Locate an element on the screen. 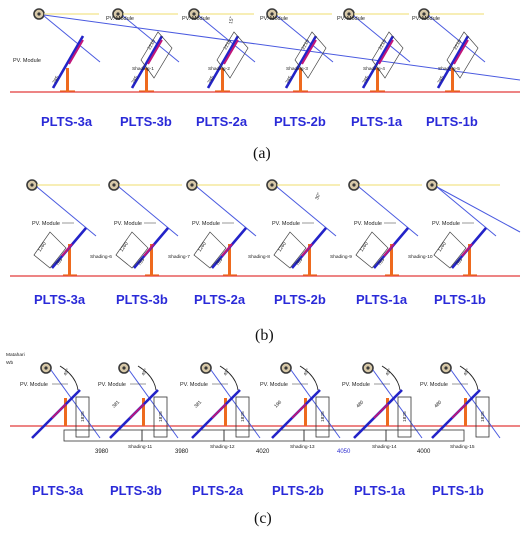 This screenshot has height=535, width=528. shadow-length-label: 480 is located at coordinates (360, 404).